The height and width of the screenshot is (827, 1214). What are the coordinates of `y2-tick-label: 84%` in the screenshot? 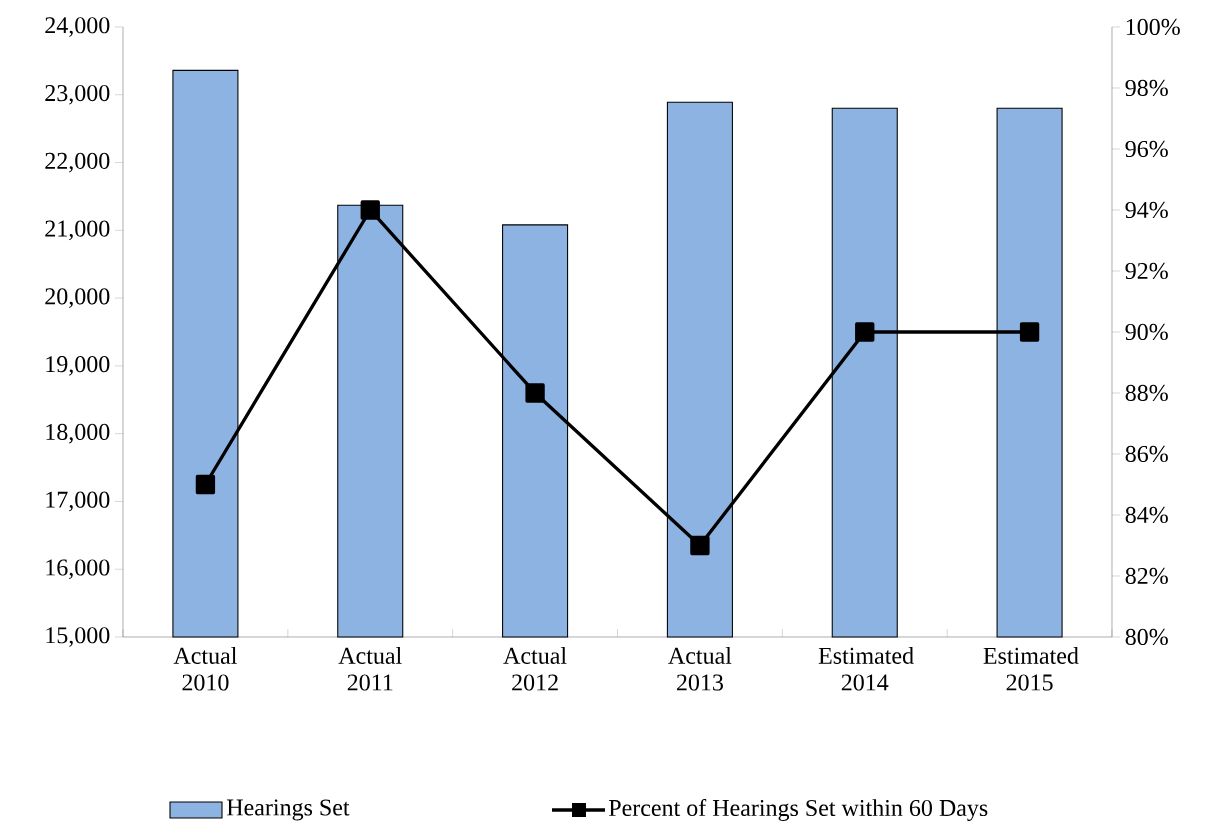 It's located at (1146, 515).